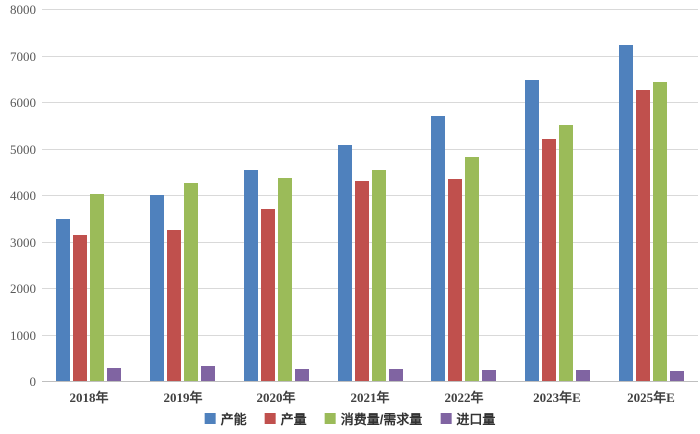  What do you see at coordinates (208, 373) in the screenshot?
I see `bar-series3-cat1` at bounding box center [208, 373].